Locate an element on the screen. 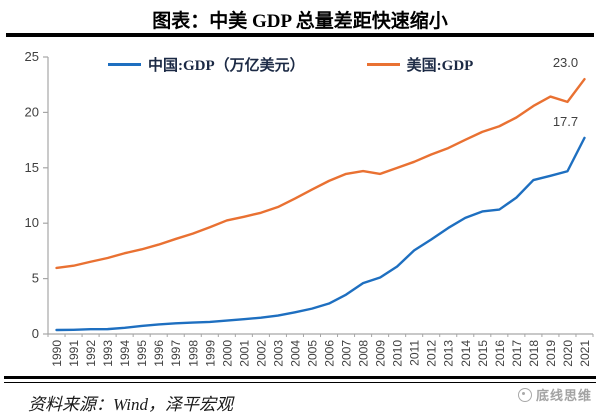  x-tick-label: 2006 is located at coordinates (330, 353).